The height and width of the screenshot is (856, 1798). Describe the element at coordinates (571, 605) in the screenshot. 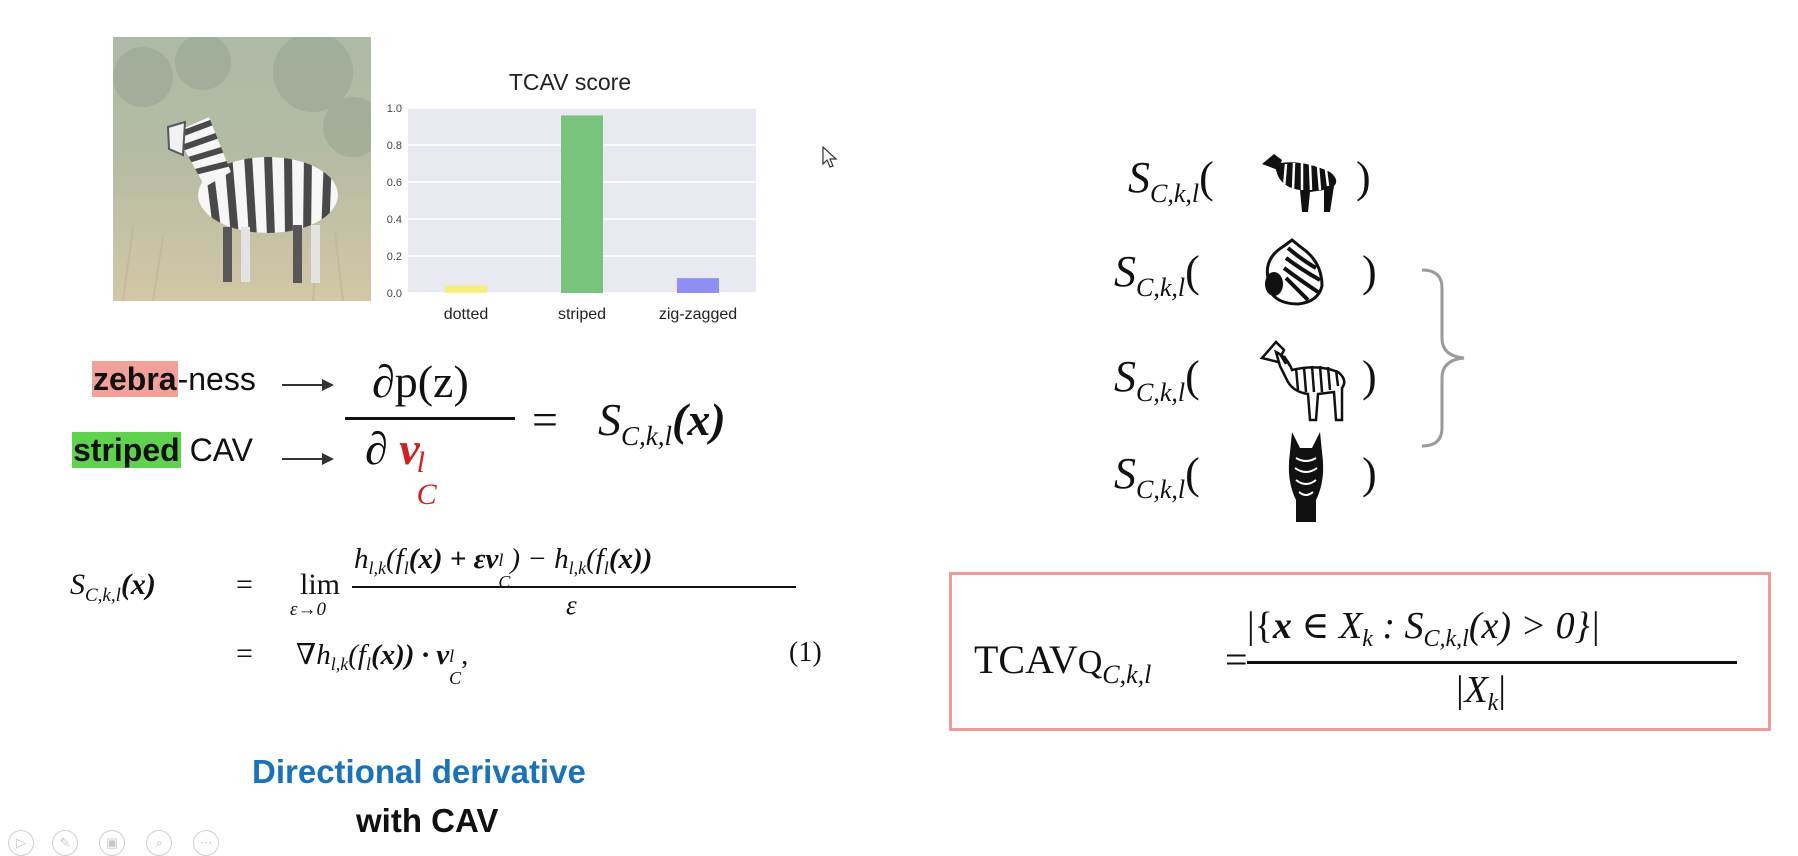

I see `eq1-denominator: ε` at that location.